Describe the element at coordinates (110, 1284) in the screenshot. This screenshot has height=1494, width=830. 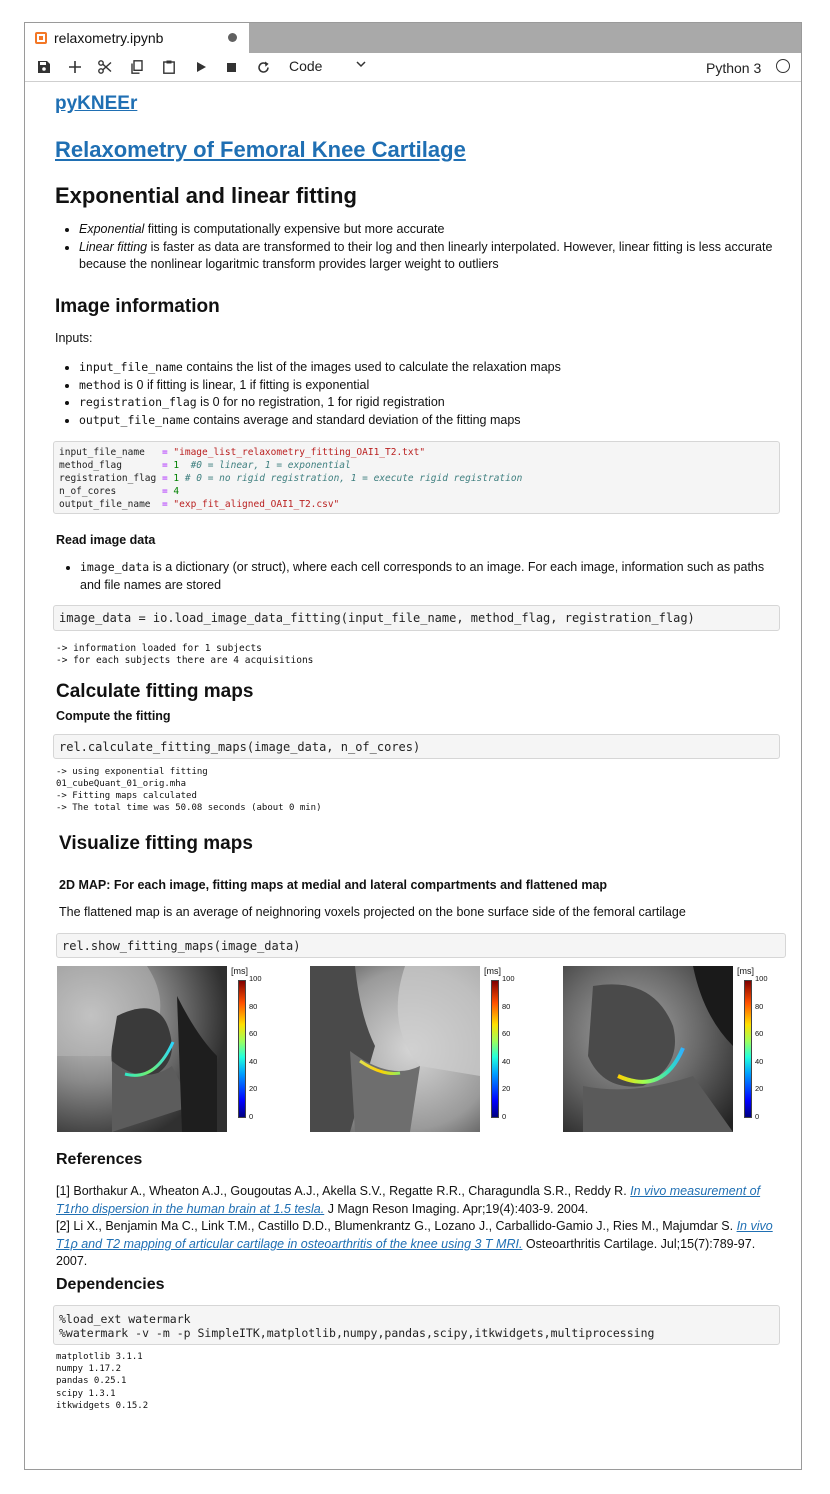
I see `heading-dependencies: Dependencies` at that location.